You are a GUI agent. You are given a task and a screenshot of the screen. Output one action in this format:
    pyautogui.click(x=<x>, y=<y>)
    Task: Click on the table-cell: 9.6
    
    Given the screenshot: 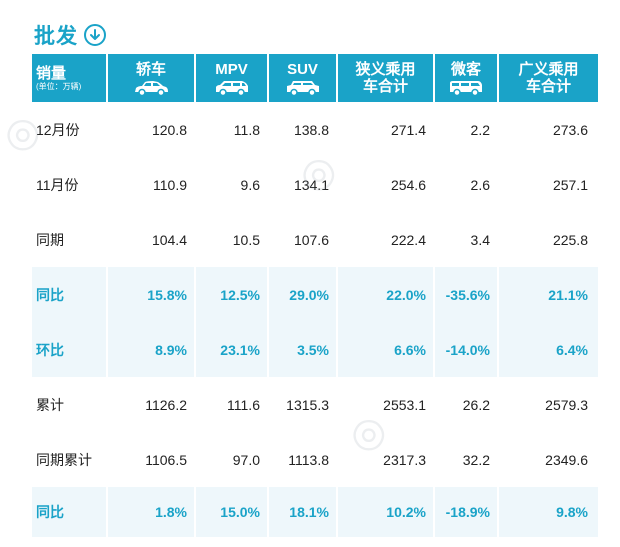 What is the action you would take?
    pyautogui.click(x=232, y=184)
    